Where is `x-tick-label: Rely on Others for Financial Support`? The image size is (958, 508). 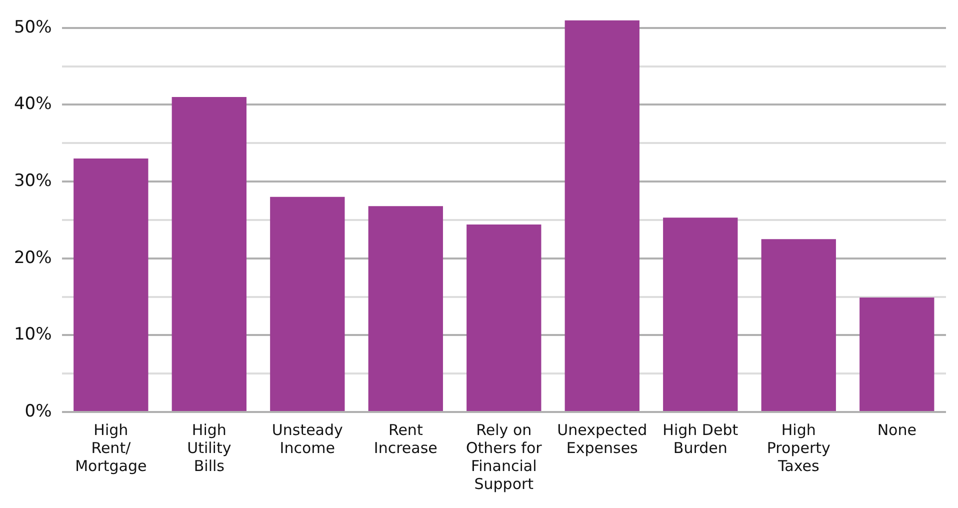 x-tick-label: Rely on Others for Financial Support is located at coordinates (504, 456).